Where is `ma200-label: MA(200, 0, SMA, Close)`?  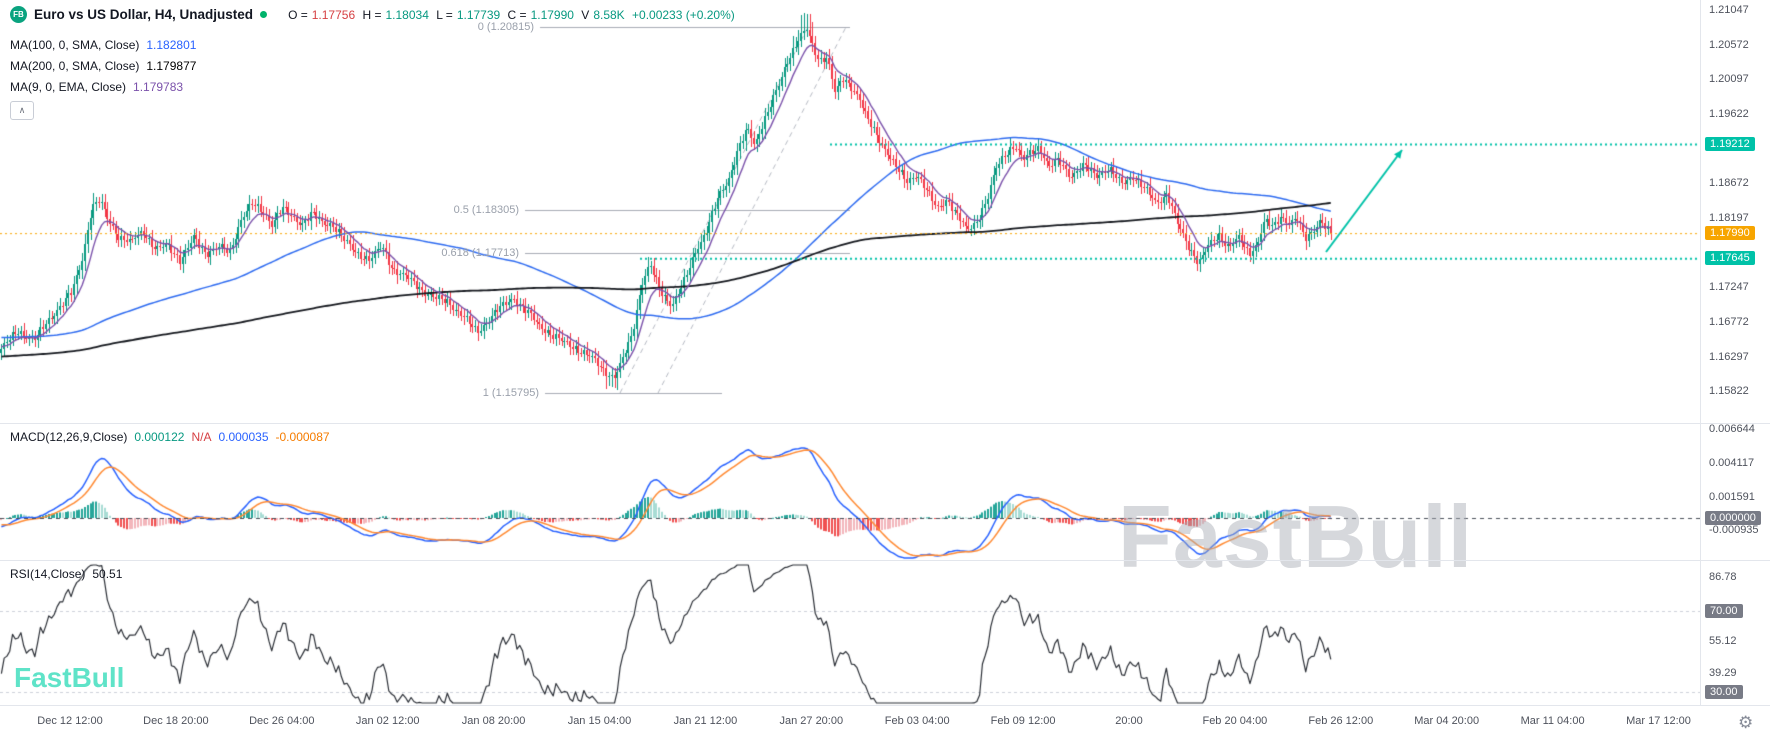
ma200-label: MA(200, 0, SMA, Close) is located at coordinates (75, 66).